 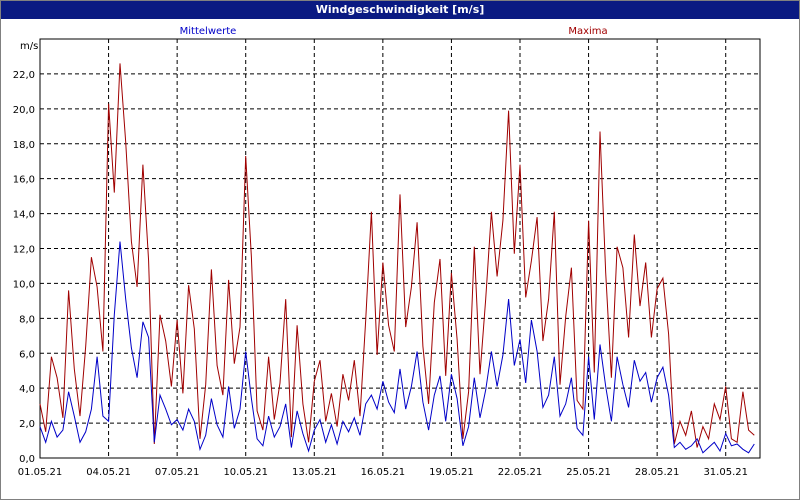 I want to click on y-tick-label: 6,0, so click(x=27, y=354).